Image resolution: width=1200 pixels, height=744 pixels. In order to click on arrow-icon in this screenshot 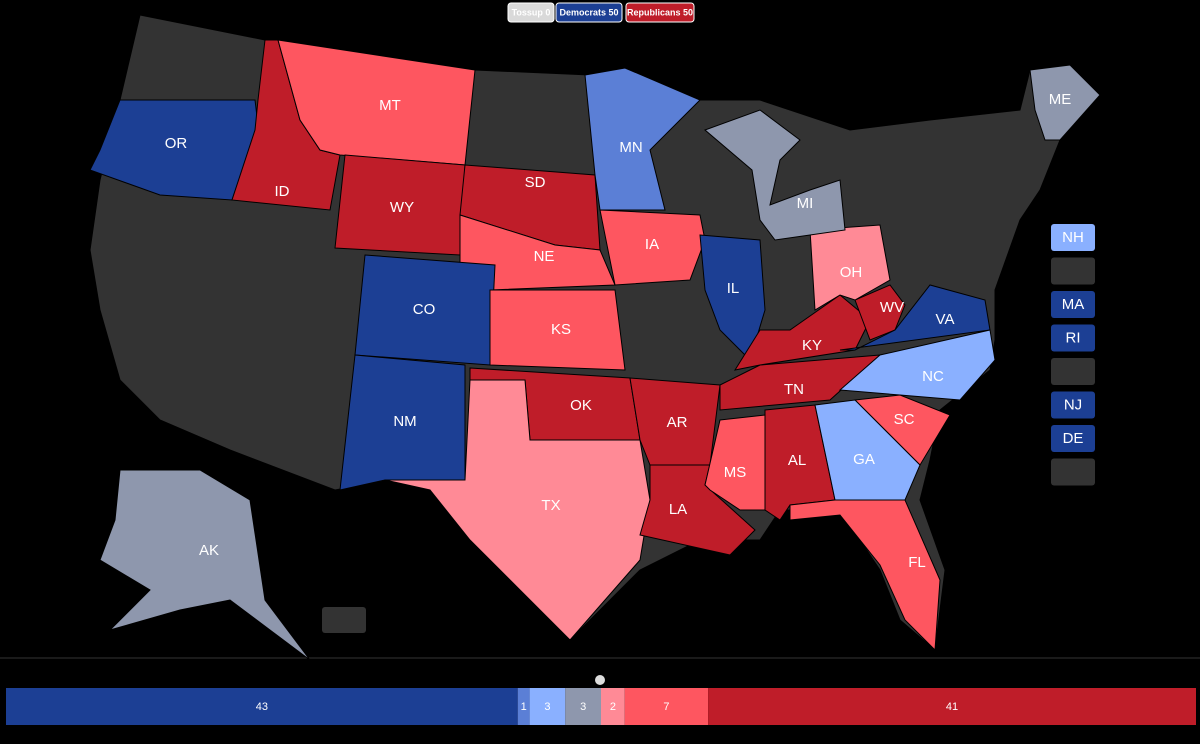, I will do `click(600, 680)`.